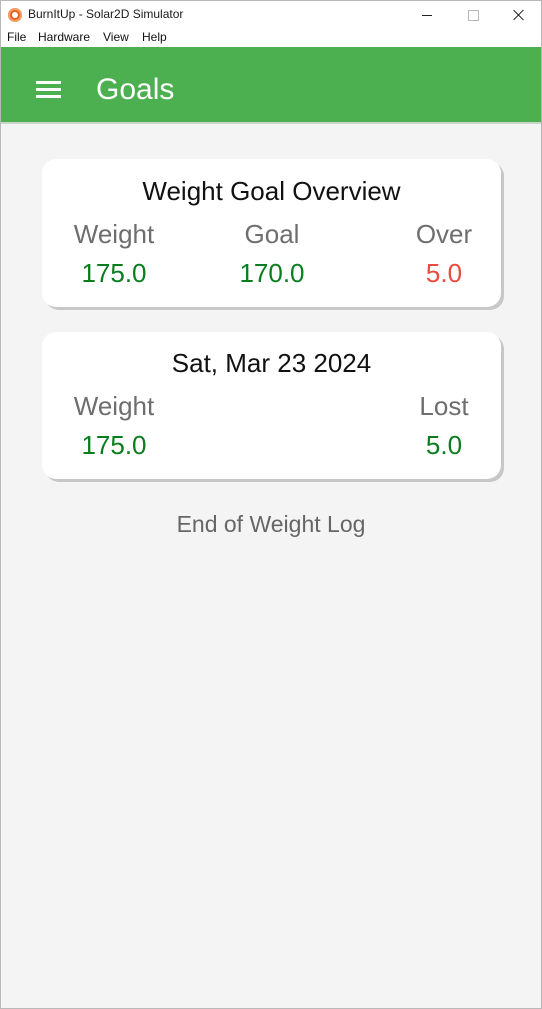 The height and width of the screenshot is (1009, 542). I want to click on menu-bar: File Hardware View Help, so click(271, 38).